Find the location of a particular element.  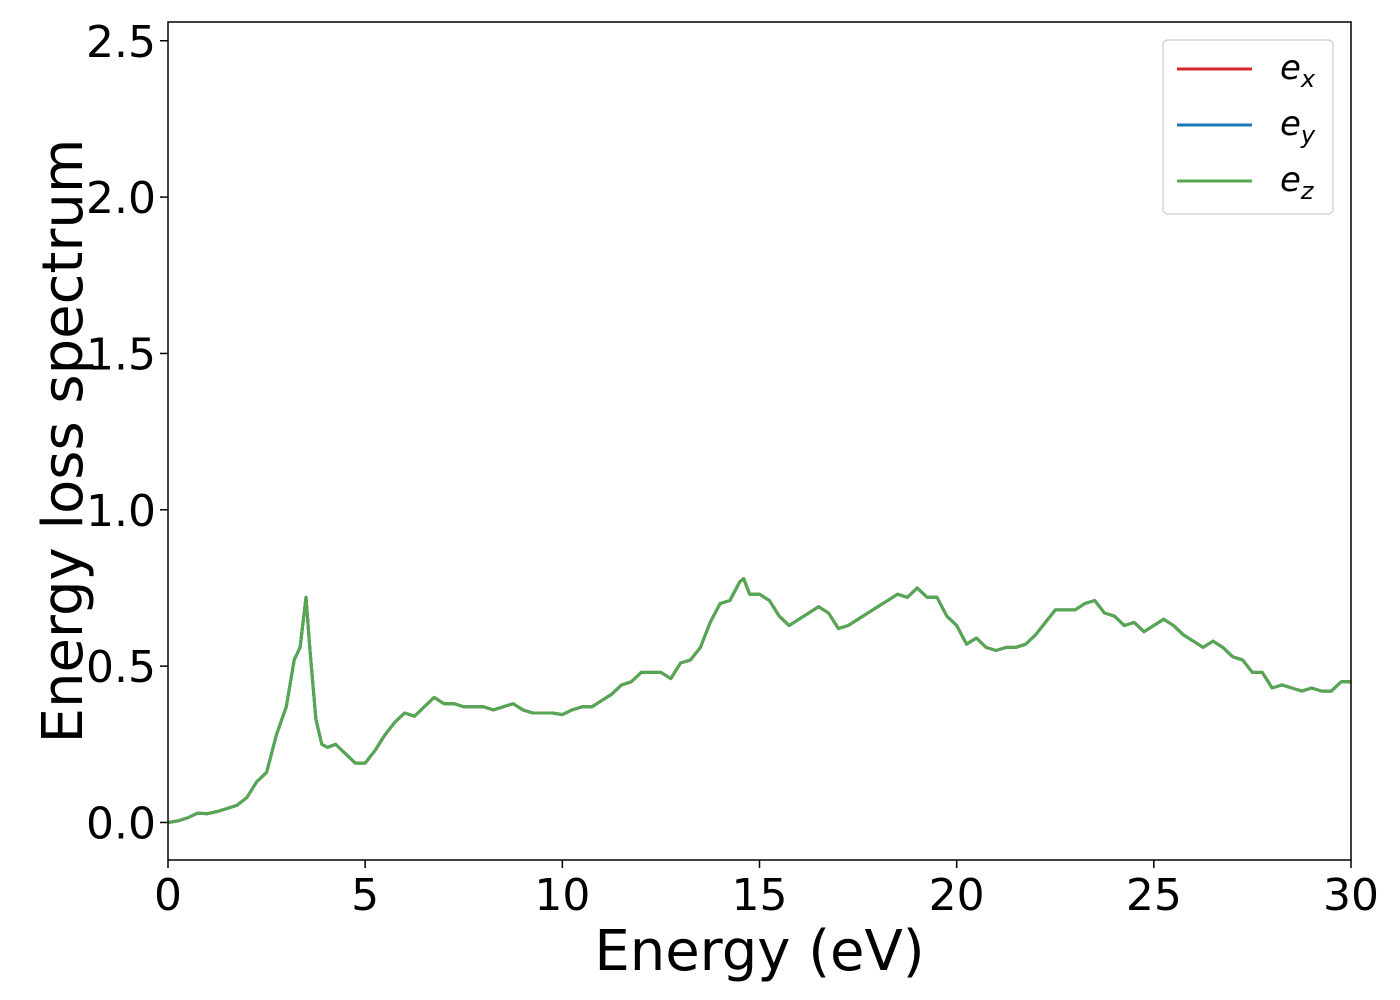

x-tick-label: 25 is located at coordinates (1154, 895).